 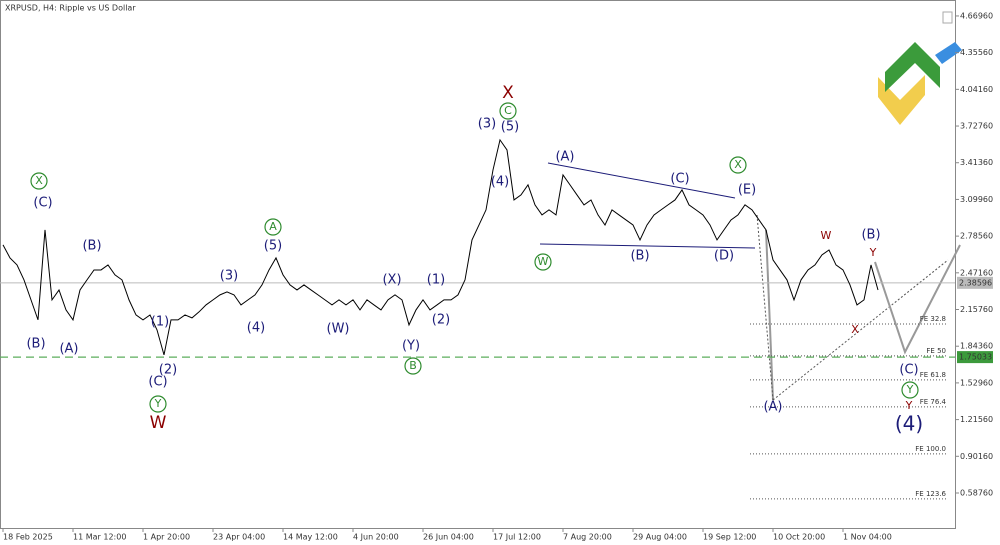 I want to click on x-tick-label: 26 Jun 04:00, so click(x=448, y=537).